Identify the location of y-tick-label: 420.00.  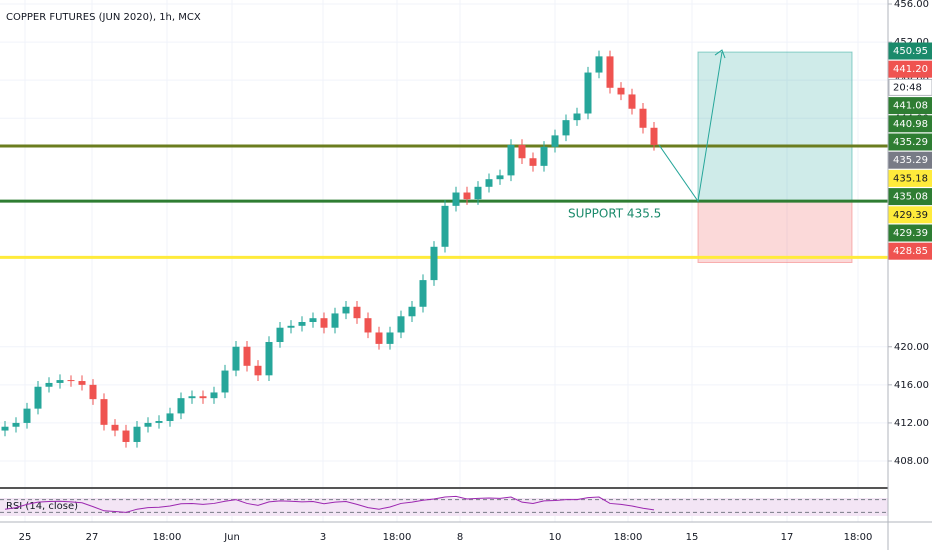
(911, 347).